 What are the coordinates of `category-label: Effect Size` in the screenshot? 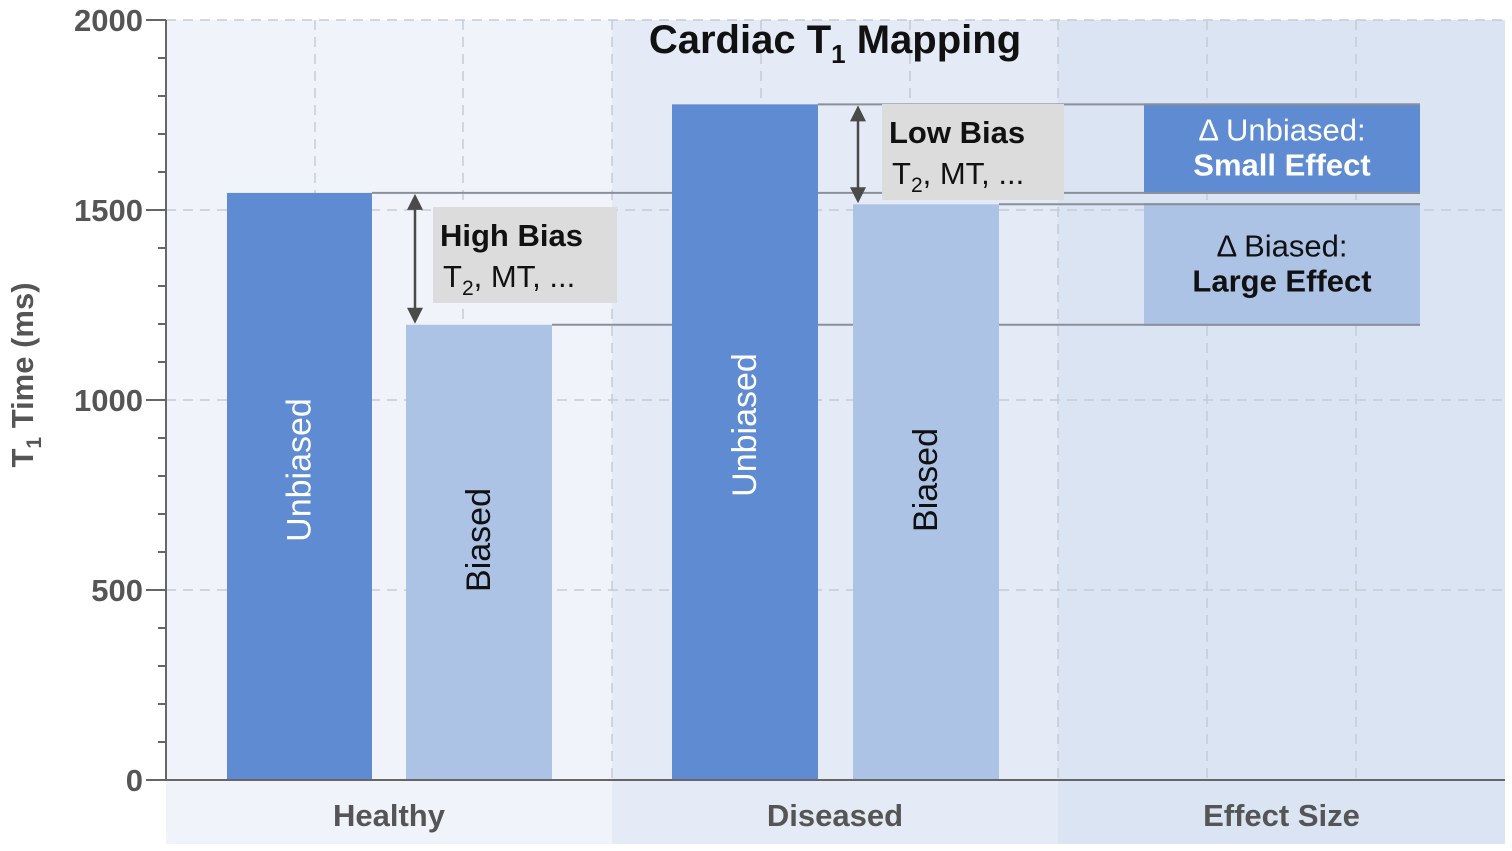 It's located at (1281, 815).